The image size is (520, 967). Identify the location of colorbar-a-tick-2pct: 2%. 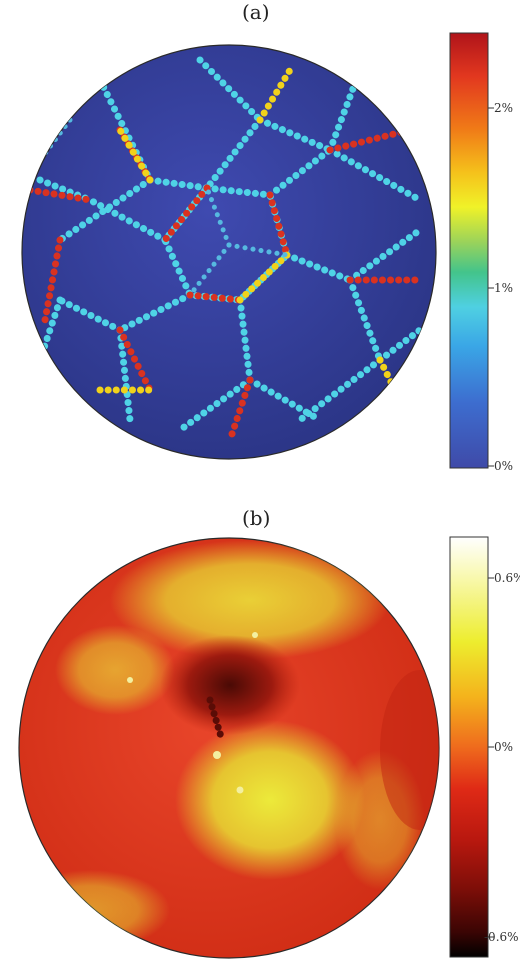
(503, 108).